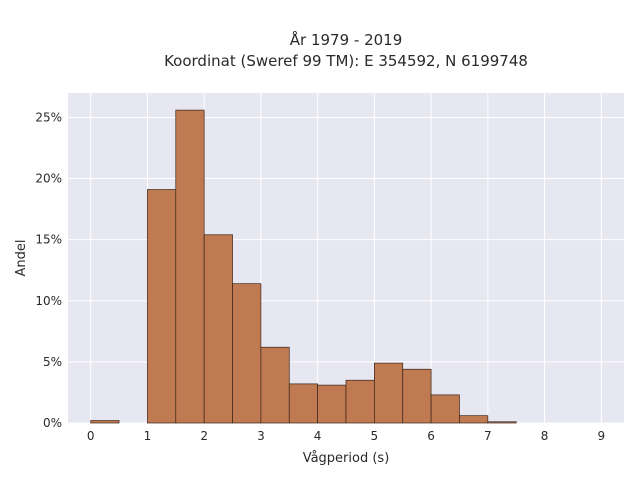 The image size is (640, 480). Describe the element at coordinates (346, 436) in the screenshot. I see `x-tick-labels: 0 1 2 3 4 5 6 7 8 9` at that location.